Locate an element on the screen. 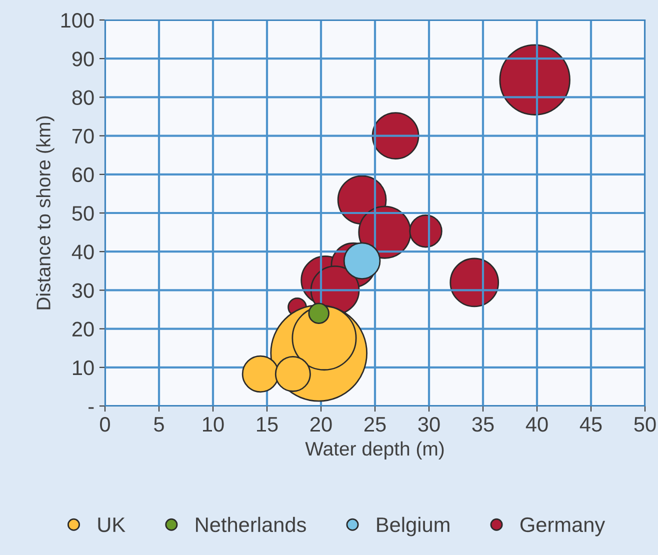 This screenshot has height=555, width=658. y-tick-label: 10 is located at coordinates (83, 368).